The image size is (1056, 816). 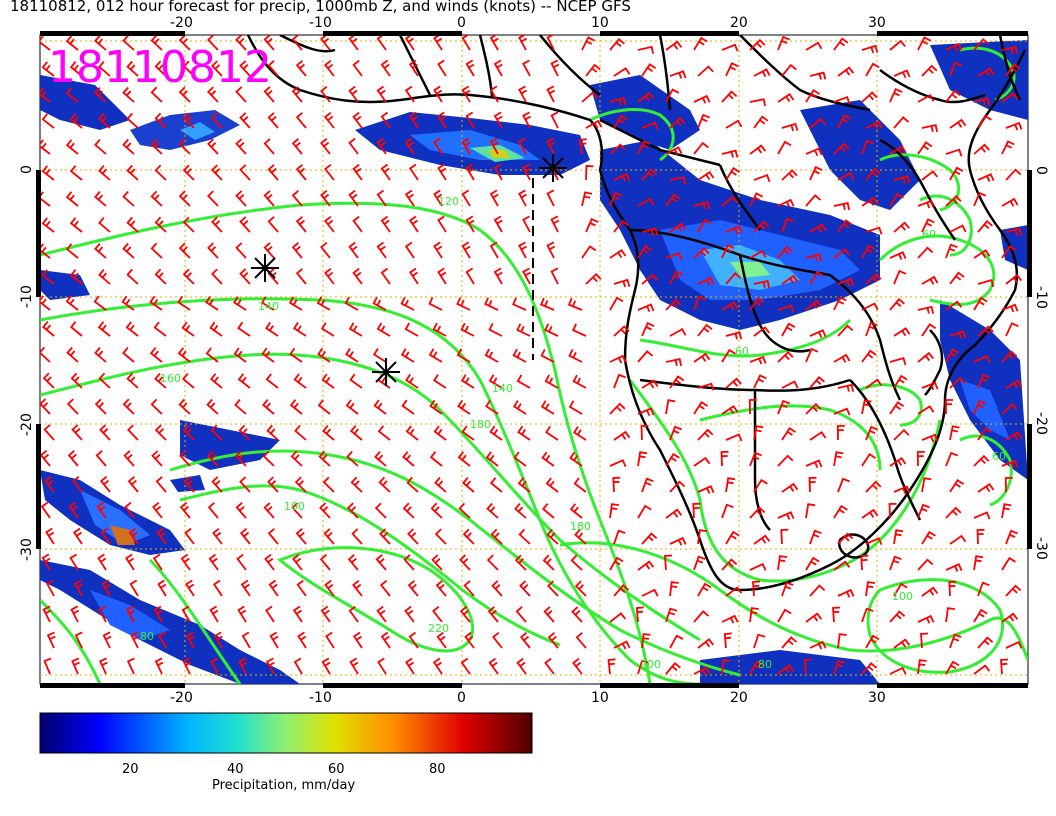 What do you see at coordinates (765, 664) in the screenshot?
I see `contour-label: 80` at bounding box center [765, 664].